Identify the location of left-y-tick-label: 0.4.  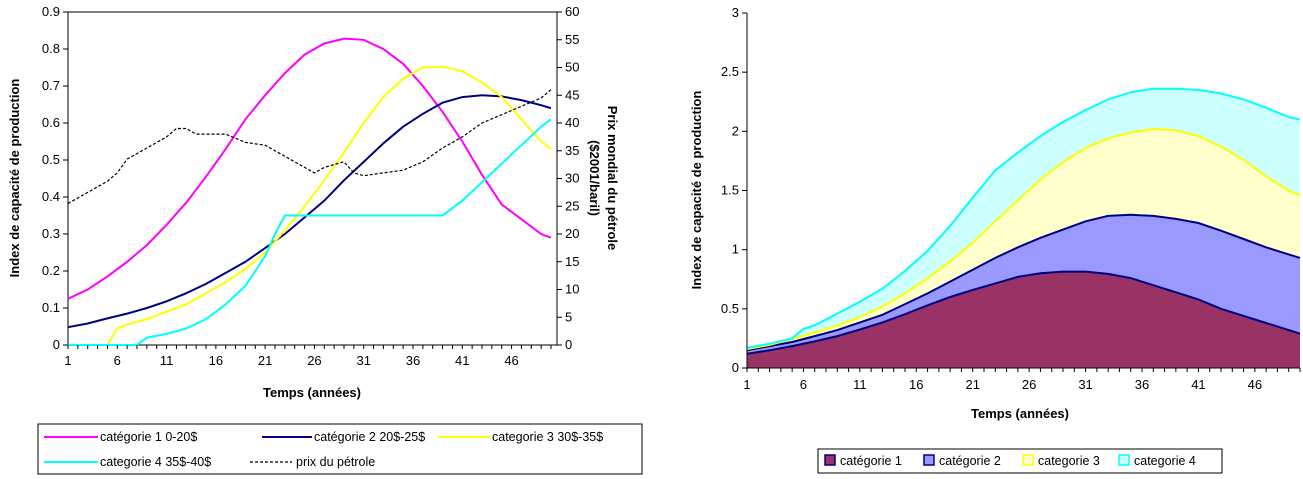
(51, 196).